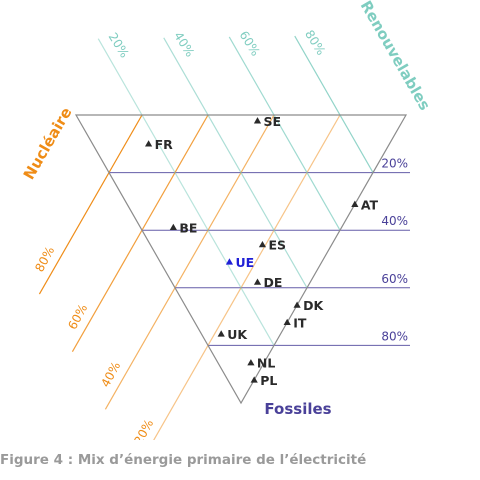 The height and width of the screenshot is (480, 480). I want to click on data-label-at: AT, so click(370, 204).